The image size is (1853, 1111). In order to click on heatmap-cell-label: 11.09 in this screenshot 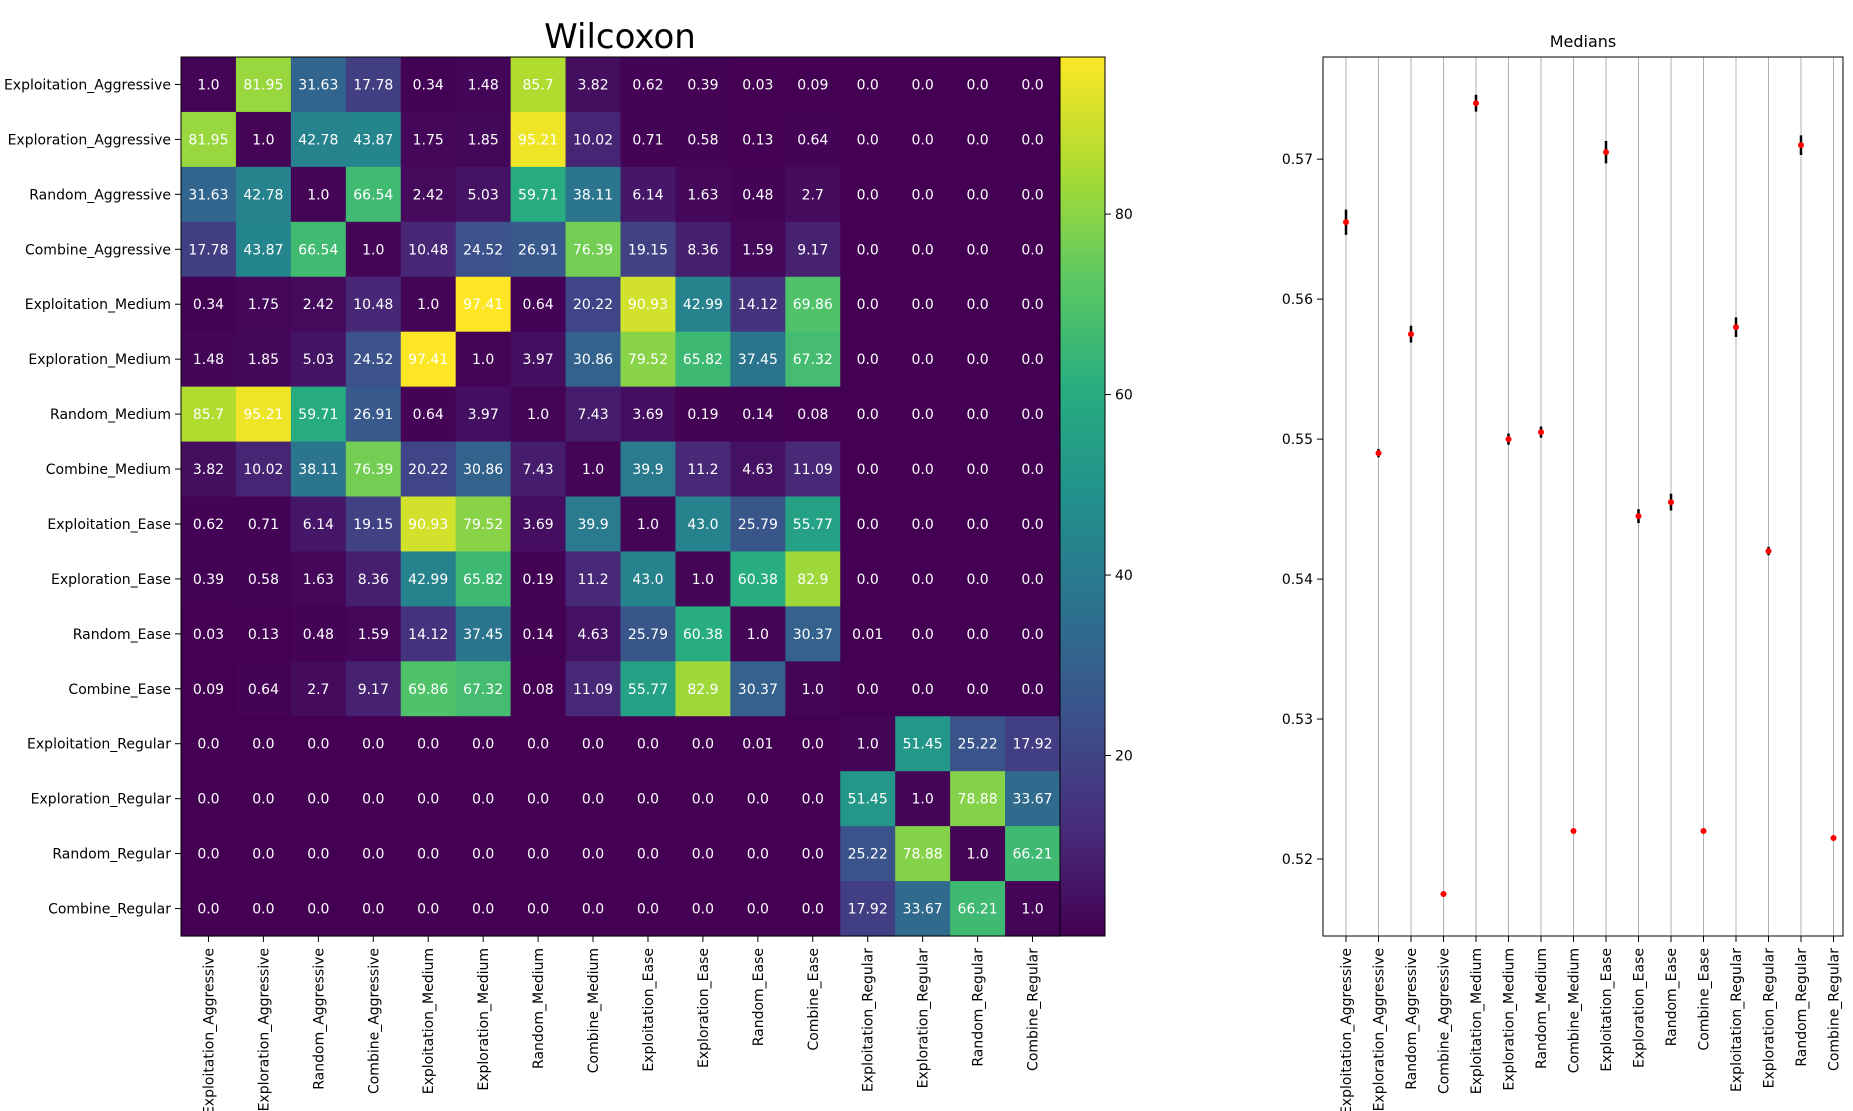, I will do `click(593, 690)`.